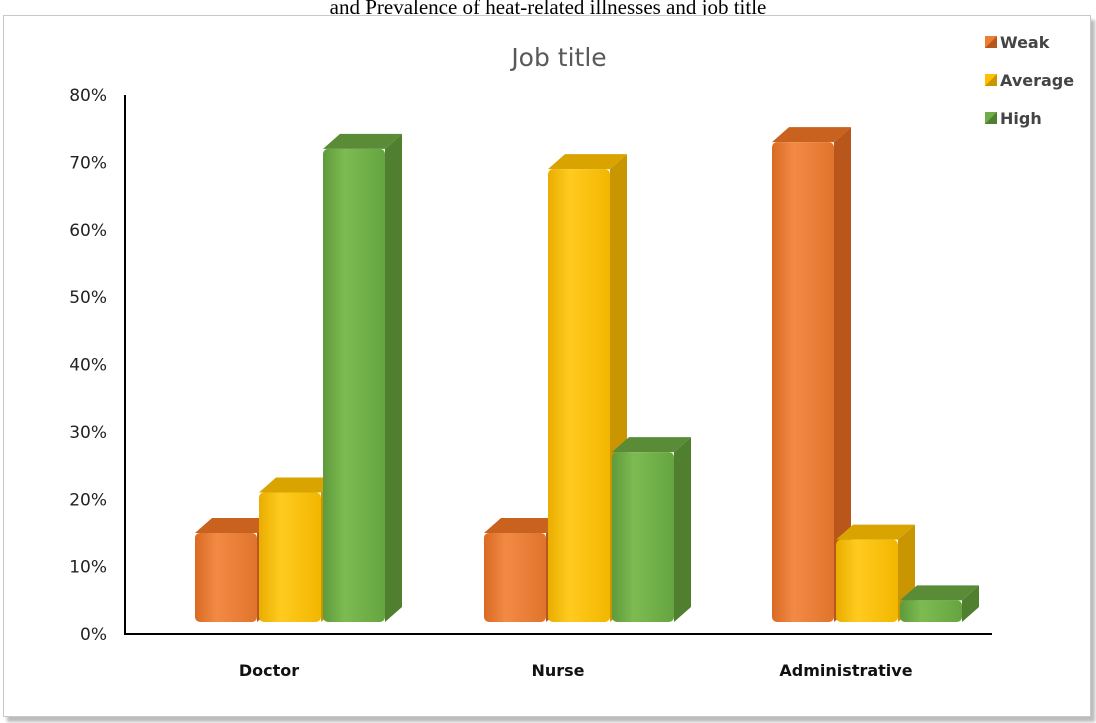 This screenshot has width=1096, height=723. What do you see at coordinates (88, 298) in the screenshot?
I see `y-tick-label: 50%` at bounding box center [88, 298].